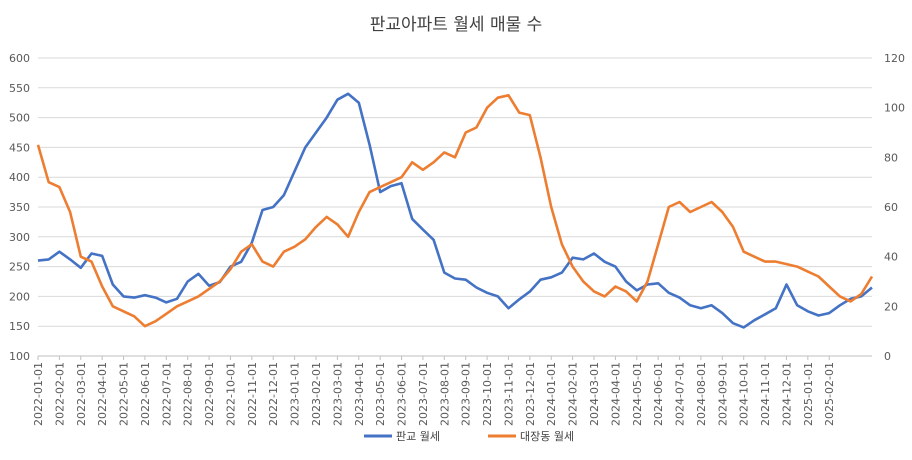 The width and height of the screenshot is (912, 460). Describe the element at coordinates (19, 147) in the screenshot. I see `y-left-tick-label: 450` at that location.